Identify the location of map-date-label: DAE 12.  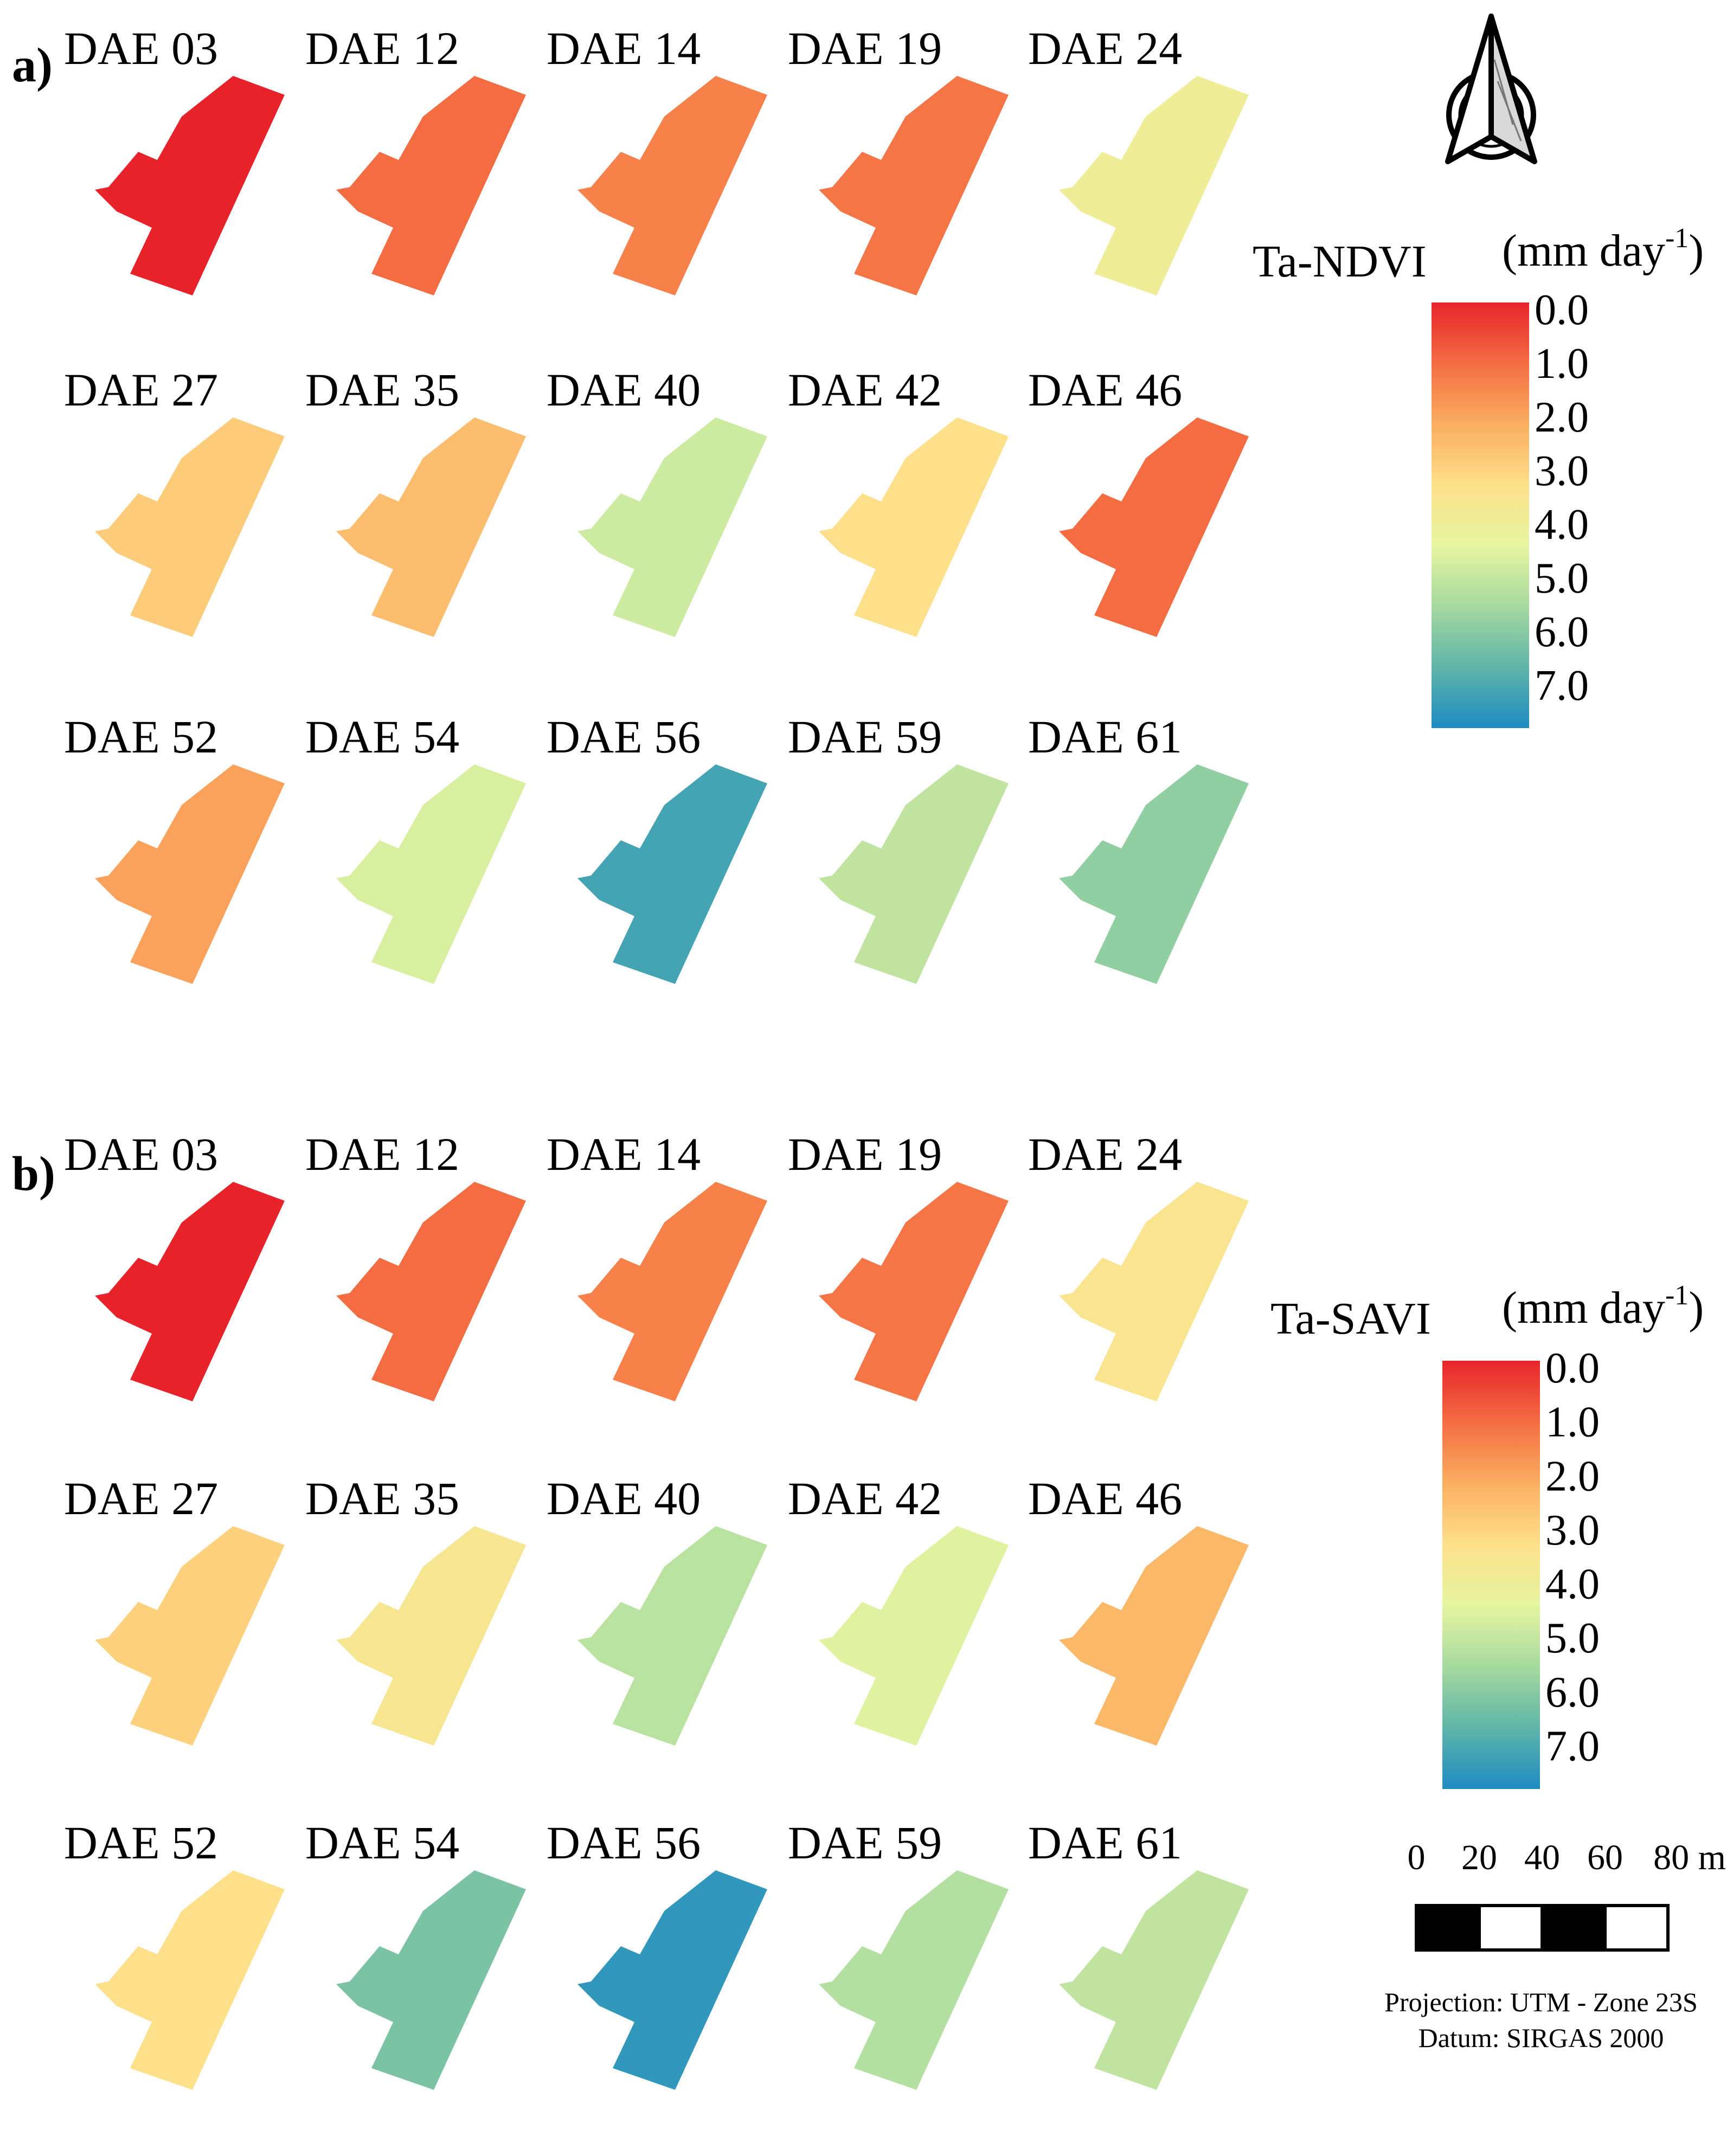
(382, 48).